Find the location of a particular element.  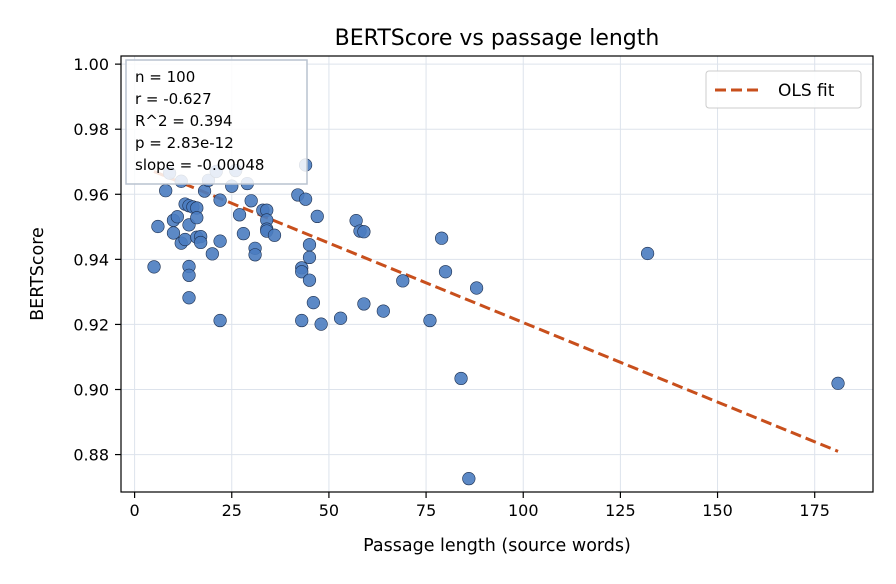

stats-line-r2: R^2 = 0.394 is located at coordinates (184, 121).